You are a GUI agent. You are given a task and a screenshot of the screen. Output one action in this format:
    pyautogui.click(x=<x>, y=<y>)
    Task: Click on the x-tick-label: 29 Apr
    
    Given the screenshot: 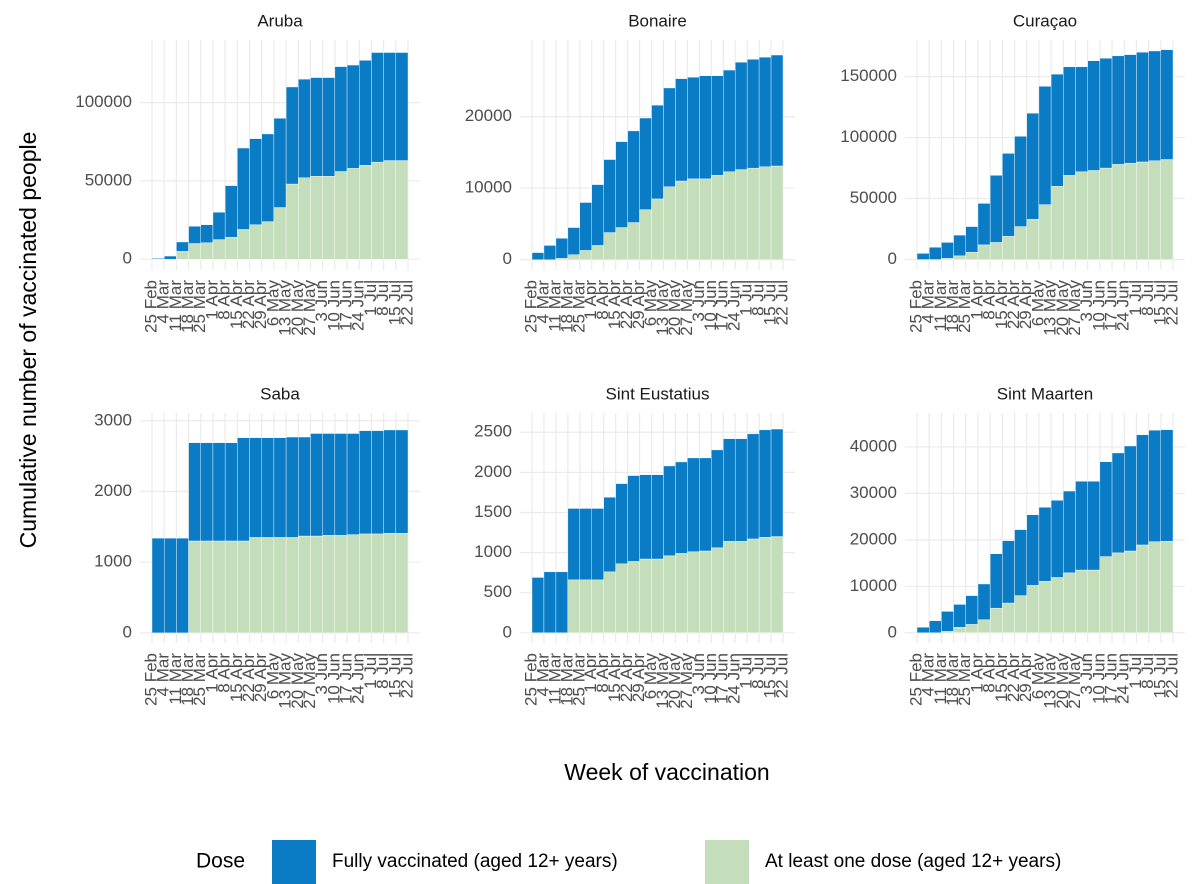 What is the action you would take?
    pyautogui.click(x=638, y=677)
    